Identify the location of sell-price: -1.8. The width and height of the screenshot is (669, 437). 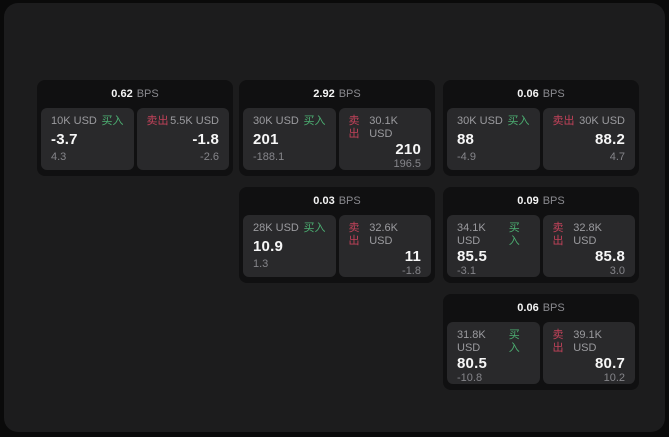
(205, 139).